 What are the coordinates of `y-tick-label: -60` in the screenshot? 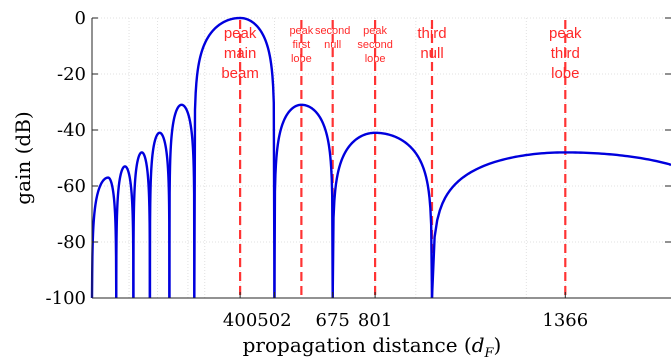 It's located at (71, 186).